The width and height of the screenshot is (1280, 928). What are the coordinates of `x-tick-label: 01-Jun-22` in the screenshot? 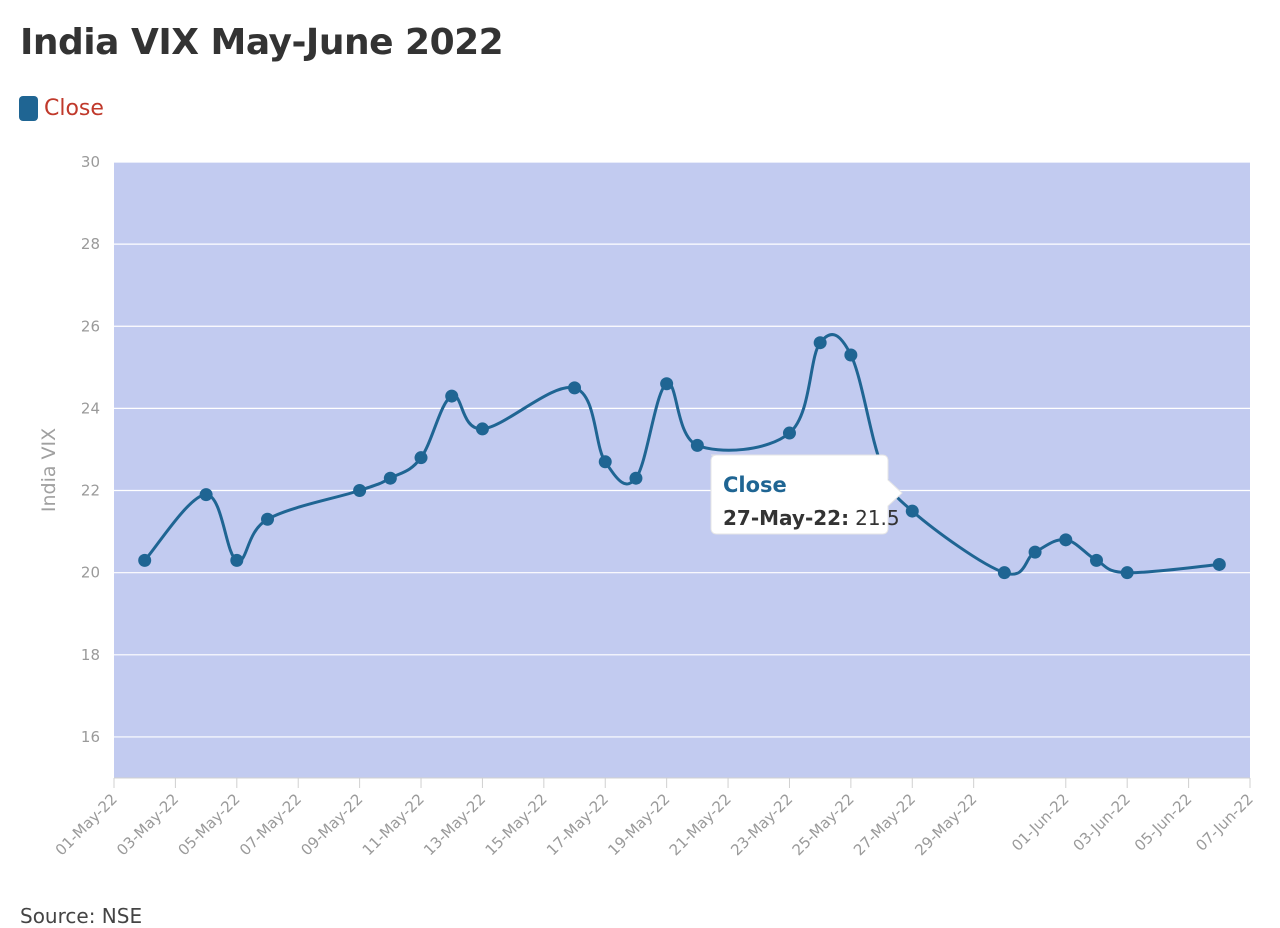 It's located at (1040, 822).